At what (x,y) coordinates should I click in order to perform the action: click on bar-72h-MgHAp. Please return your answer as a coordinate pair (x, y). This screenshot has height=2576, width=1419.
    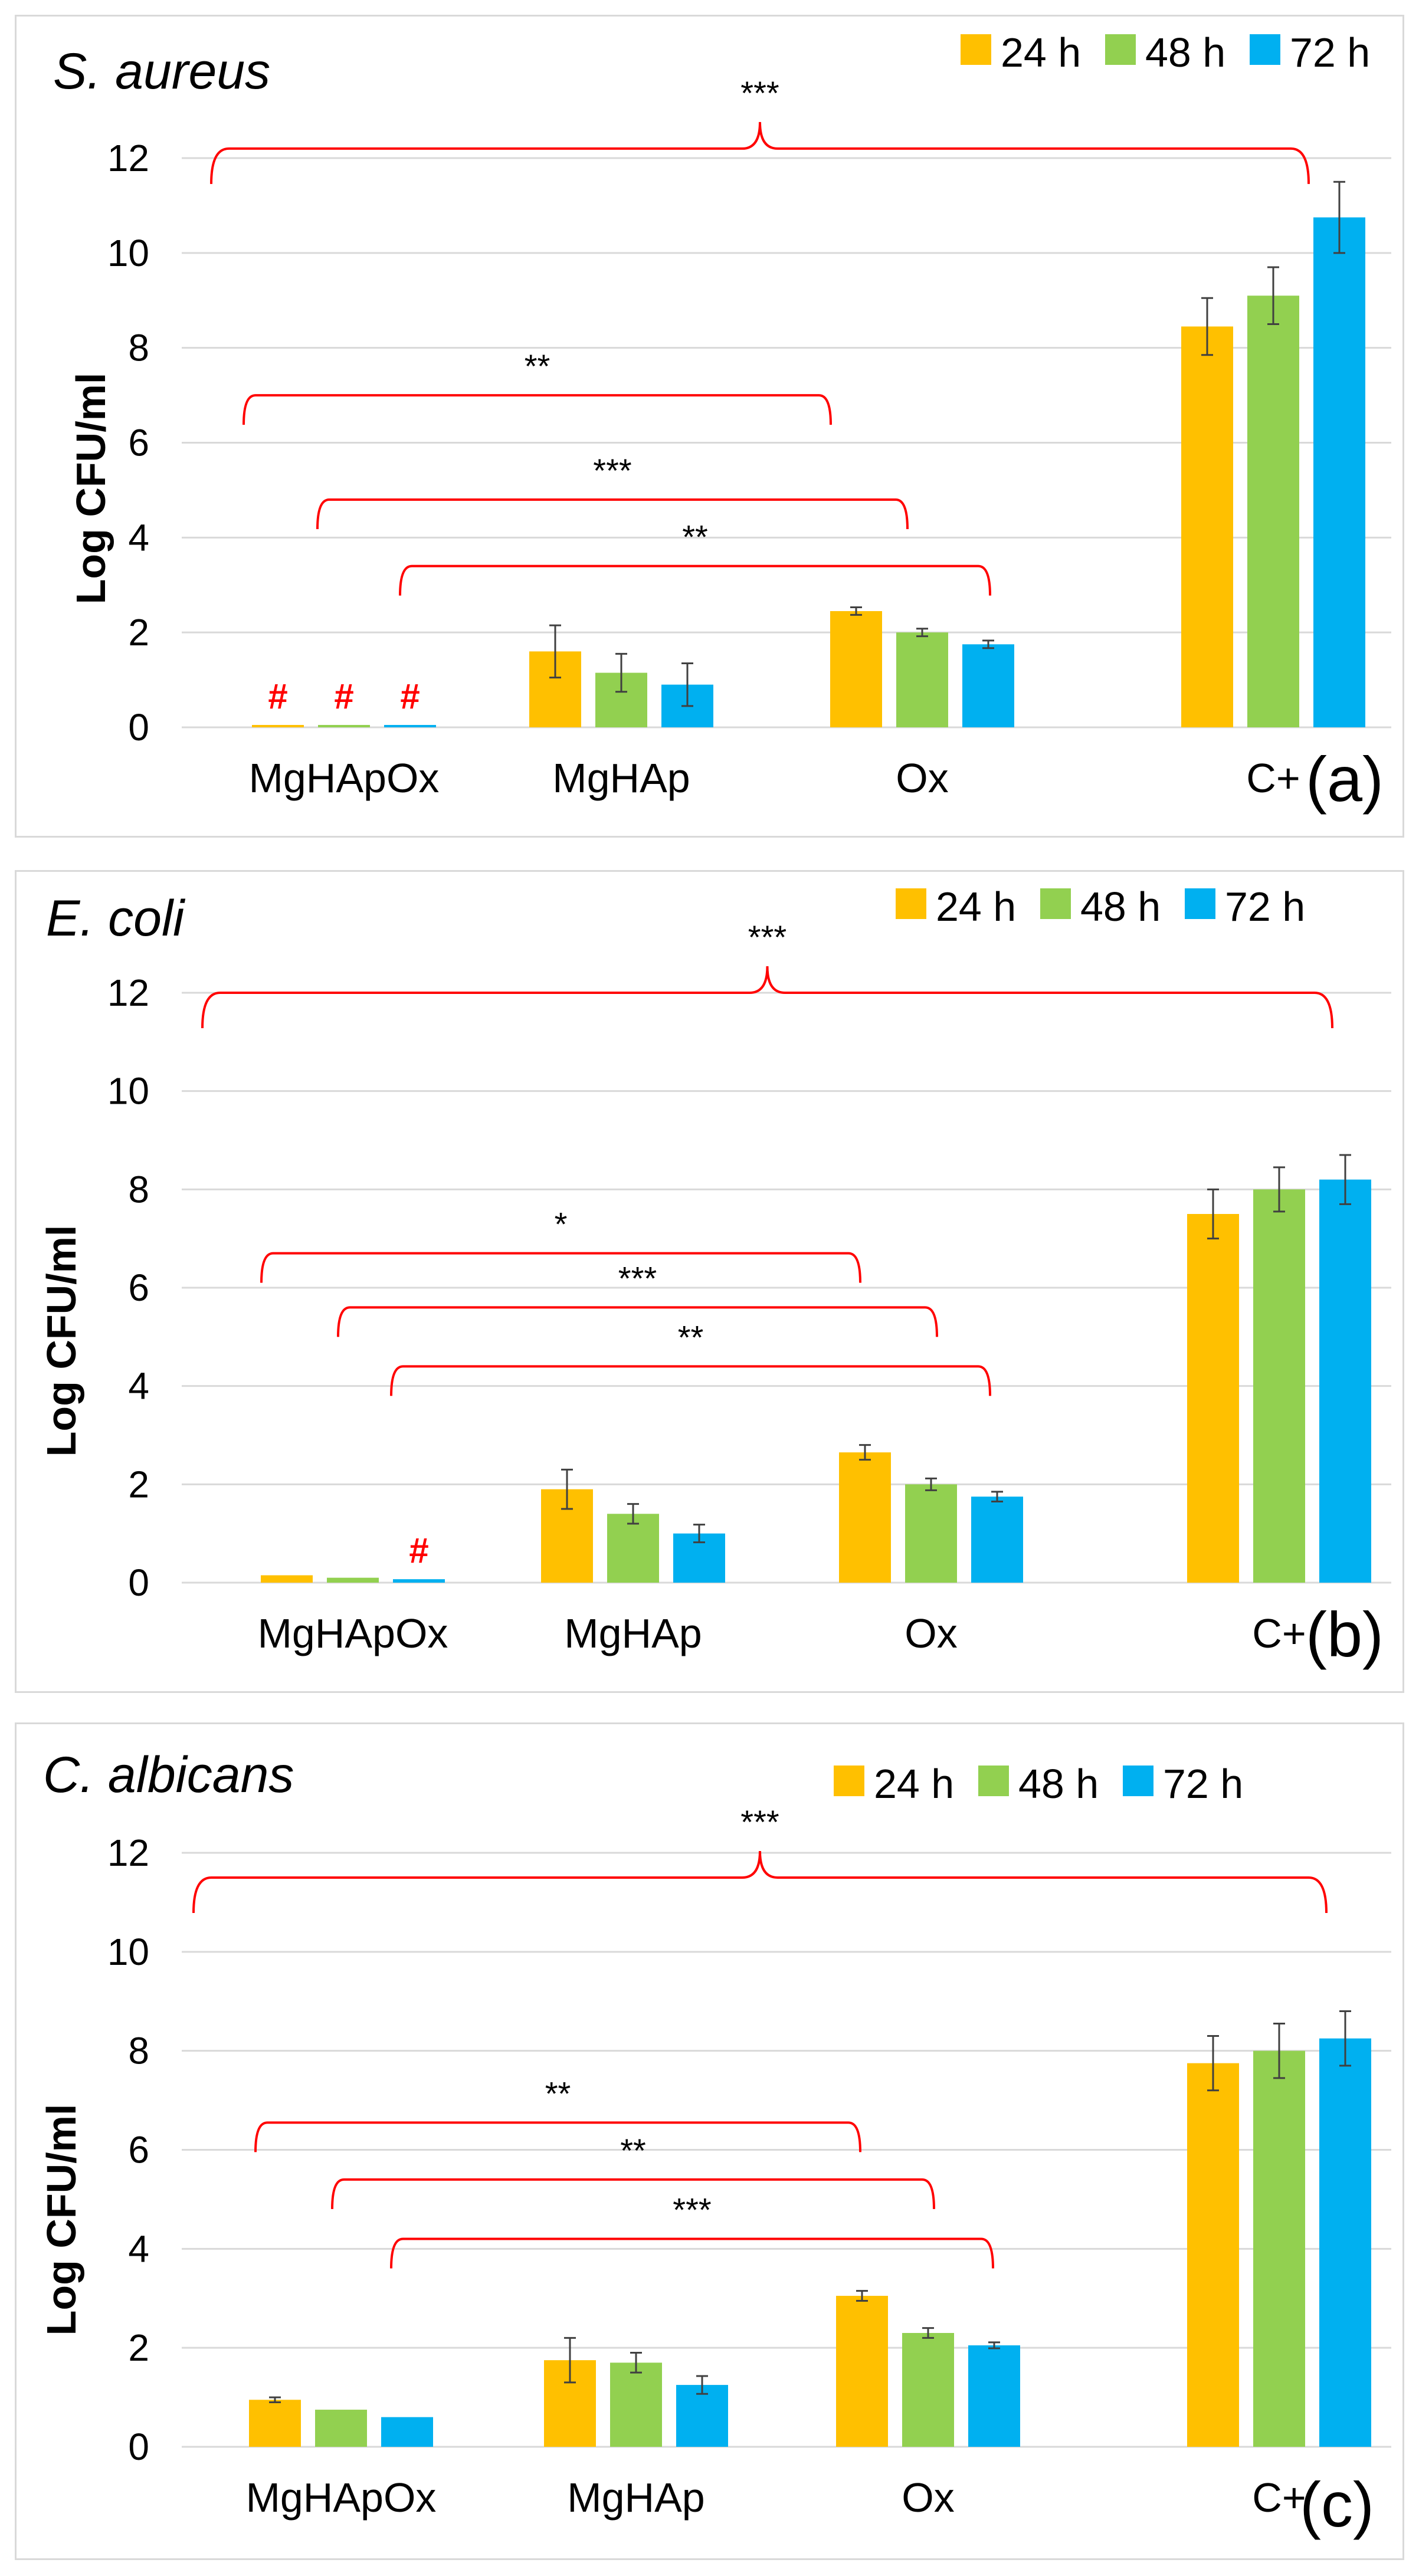
    Looking at the image, I should click on (702, 2416).